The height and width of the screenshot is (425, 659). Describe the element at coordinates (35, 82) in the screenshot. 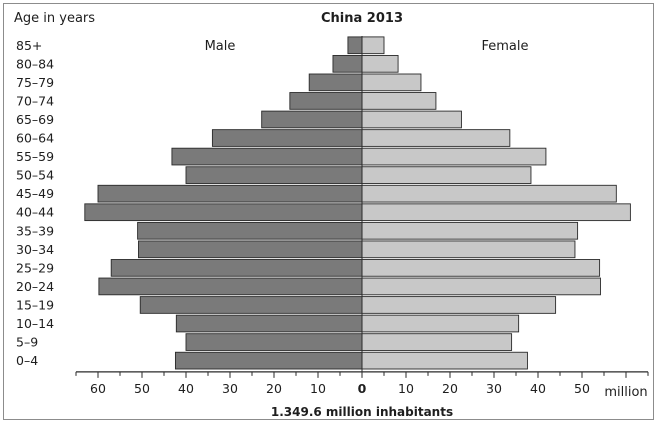

I see `age-label-2: 75–79` at that location.